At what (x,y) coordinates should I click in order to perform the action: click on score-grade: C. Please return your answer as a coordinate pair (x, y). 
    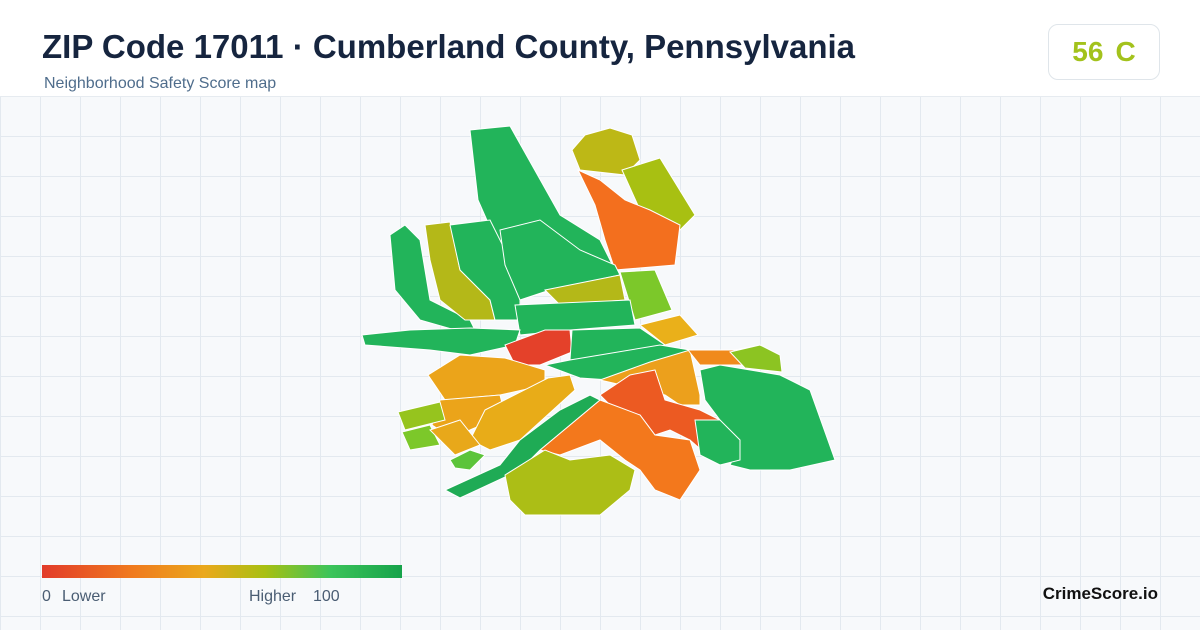
    Looking at the image, I should click on (1125, 51).